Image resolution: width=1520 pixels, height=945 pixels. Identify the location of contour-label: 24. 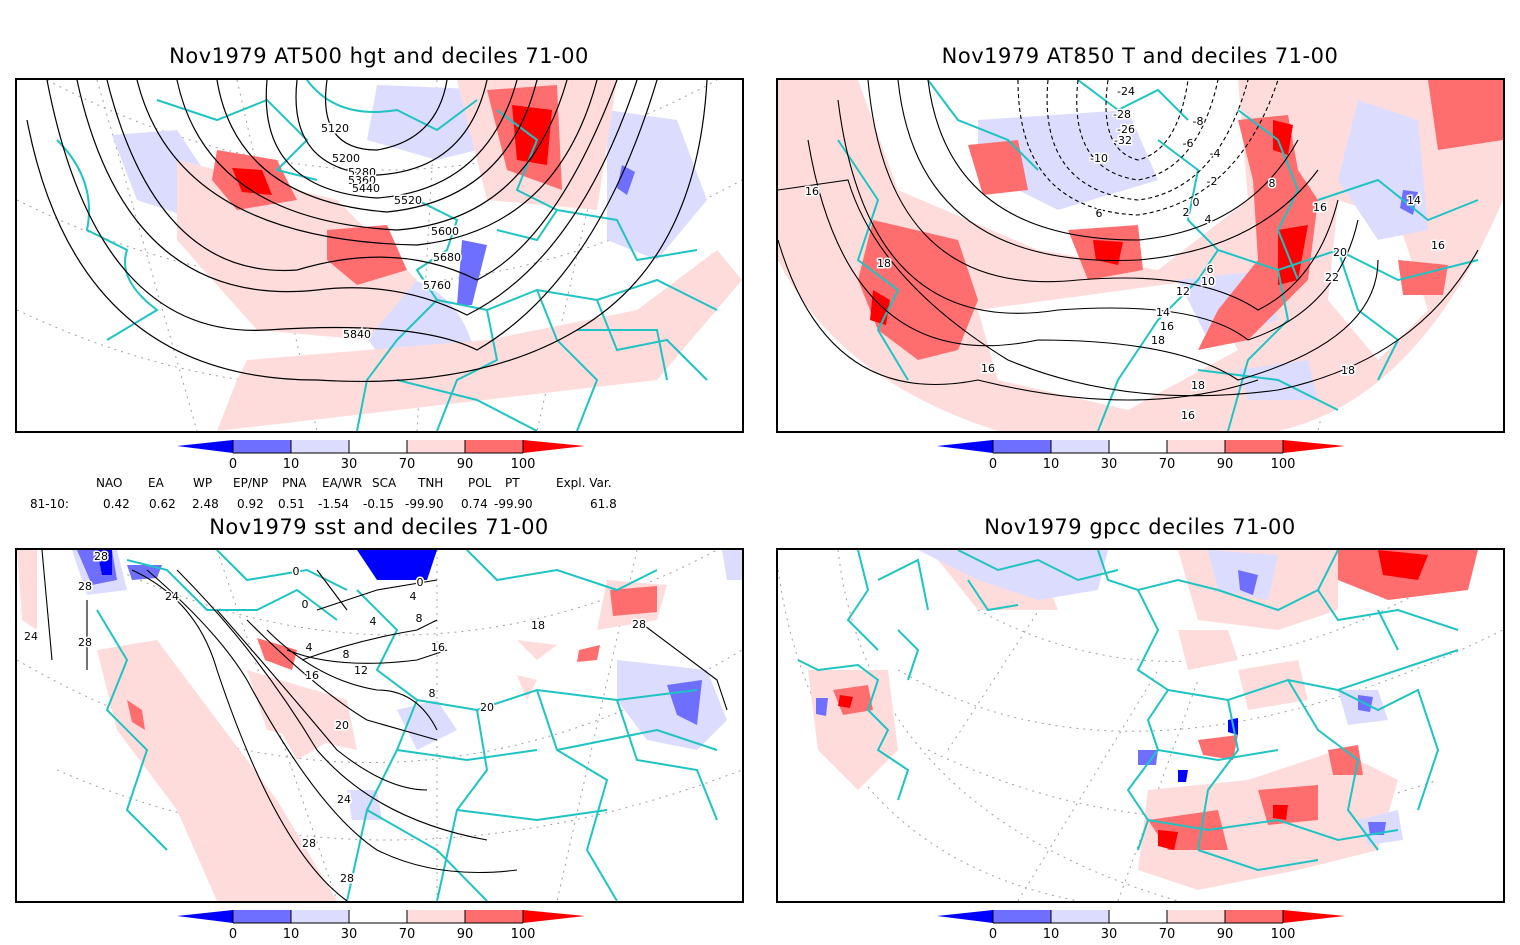
(344, 799).